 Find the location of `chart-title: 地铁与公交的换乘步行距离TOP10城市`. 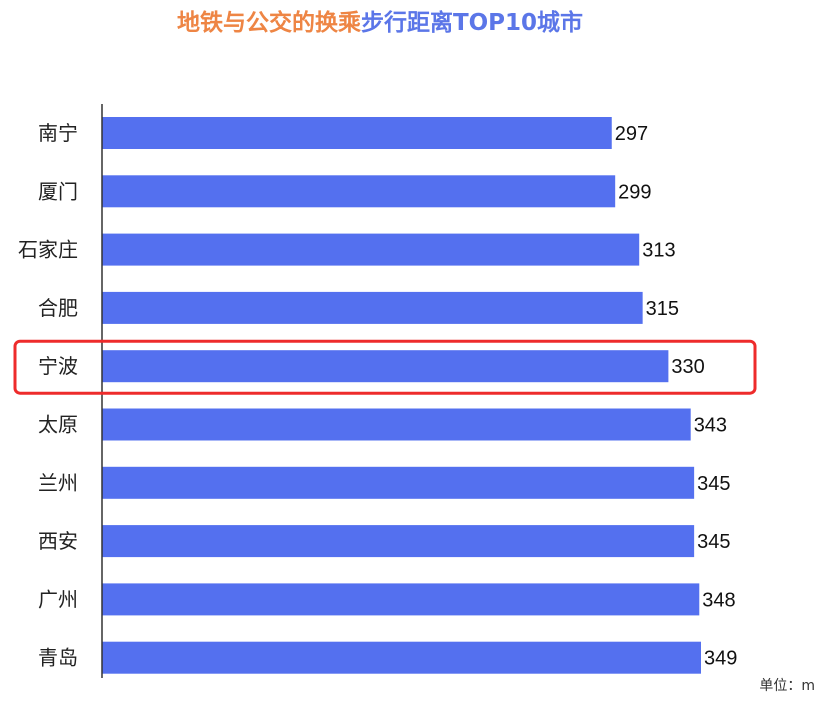

chart-title: 地铁与公交的换乘步行距离TOP10城市 is located at coordinates (380, 22).